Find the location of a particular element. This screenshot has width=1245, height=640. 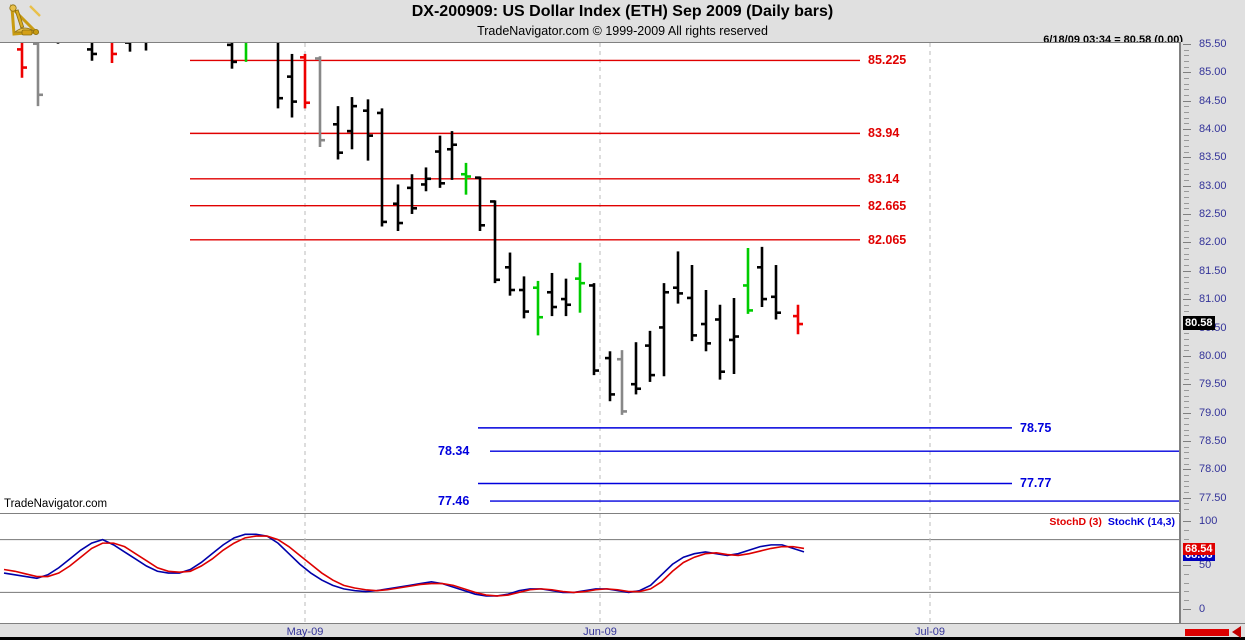

date-axis-label: Jul-09 is located at coordinates (930, 632).